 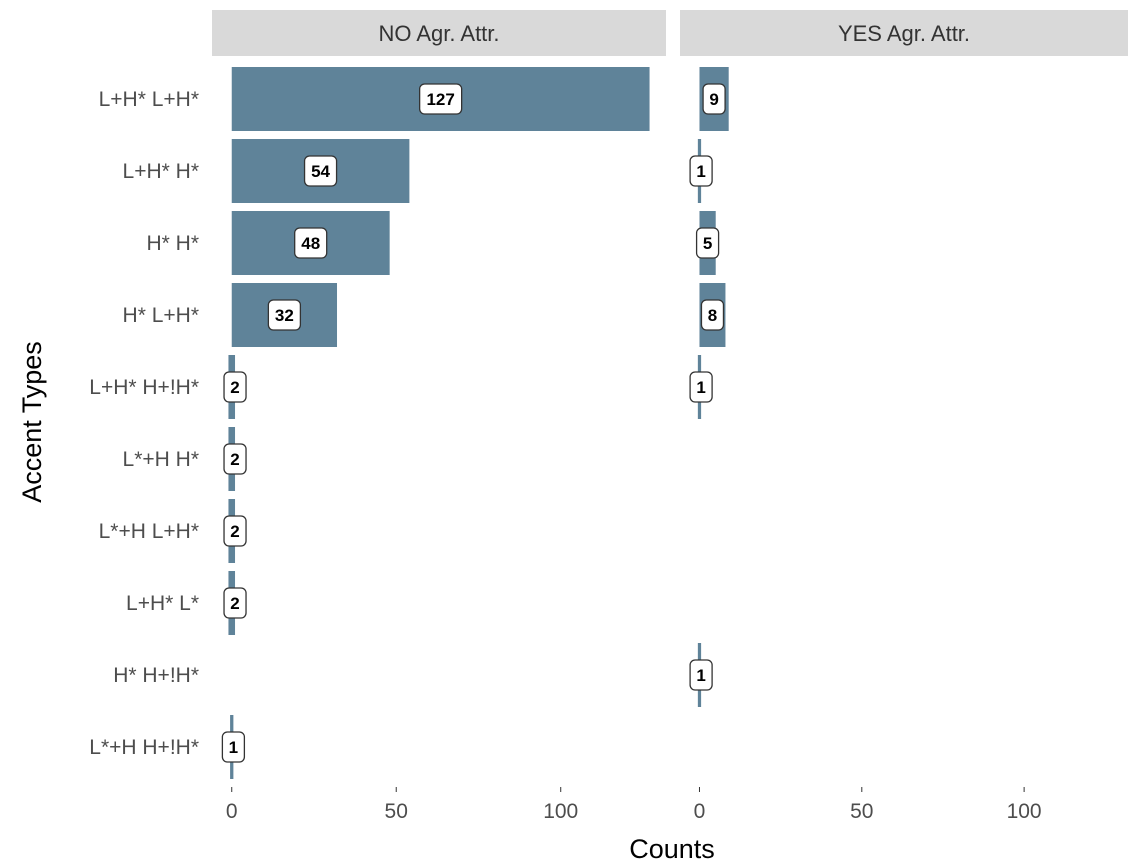 I want to click on facet-strip-label: YES Agr. Attr., so click(x=904, y=33).